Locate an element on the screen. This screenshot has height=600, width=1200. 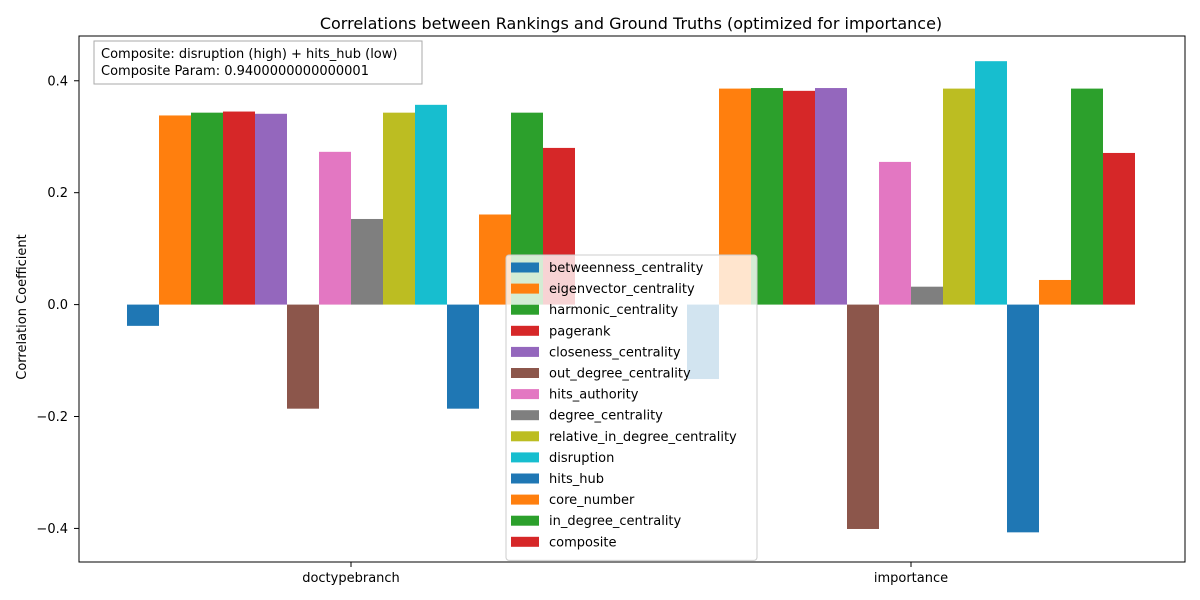
legend-swatch-closeness_centrality is located at coordinates (525, 351).